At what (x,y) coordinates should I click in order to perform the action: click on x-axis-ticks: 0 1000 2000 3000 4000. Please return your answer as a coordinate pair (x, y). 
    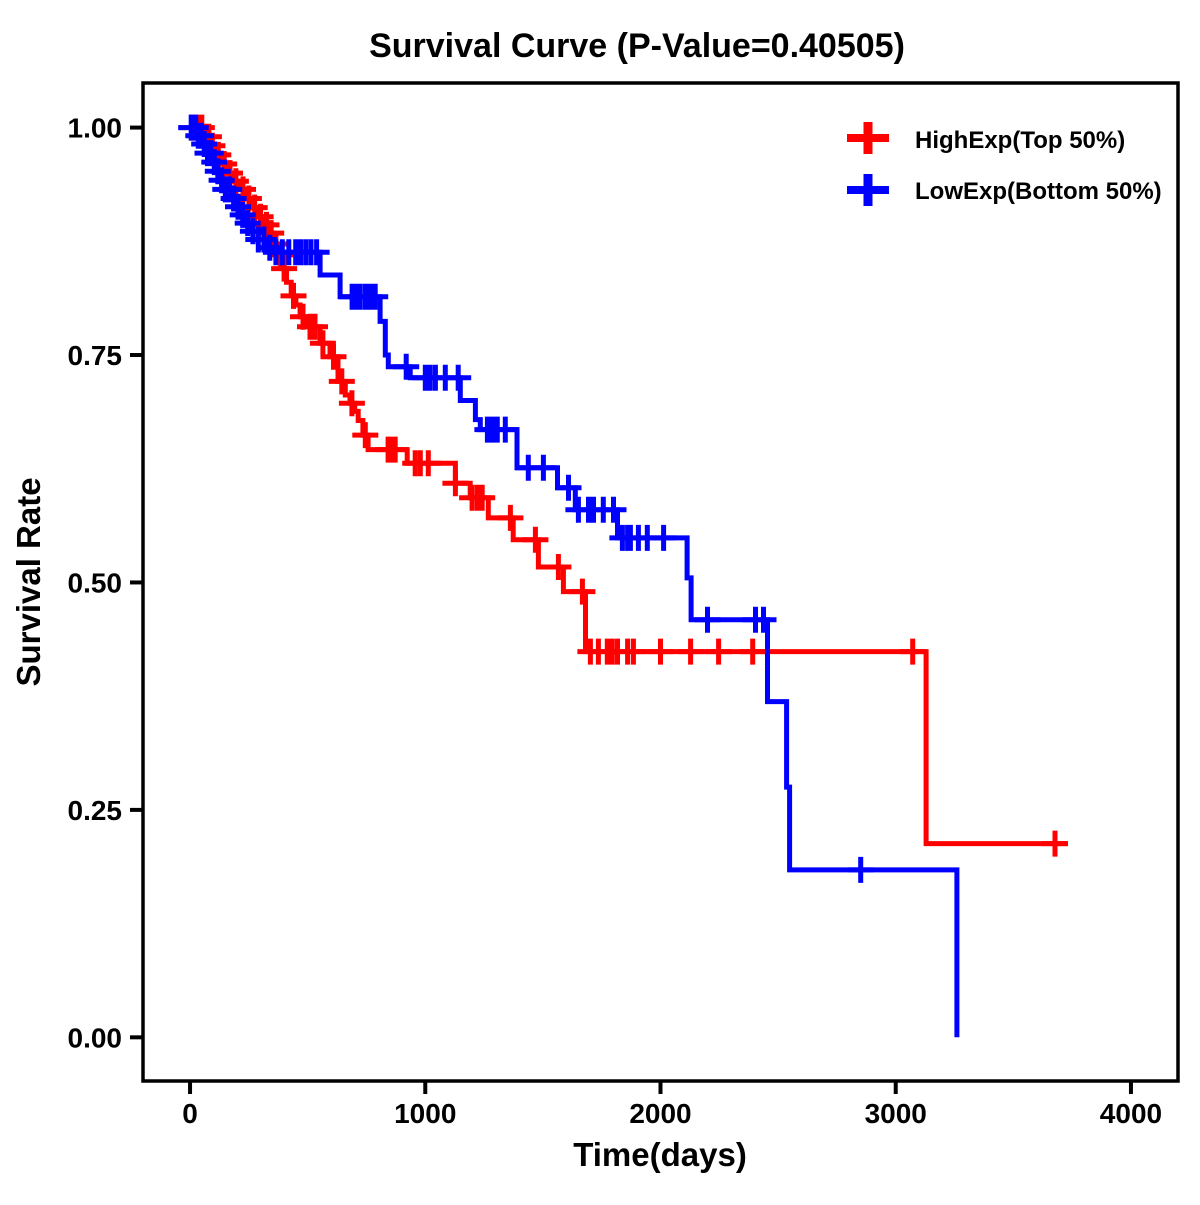
    Looking at the image, I should click on (672, 1105).